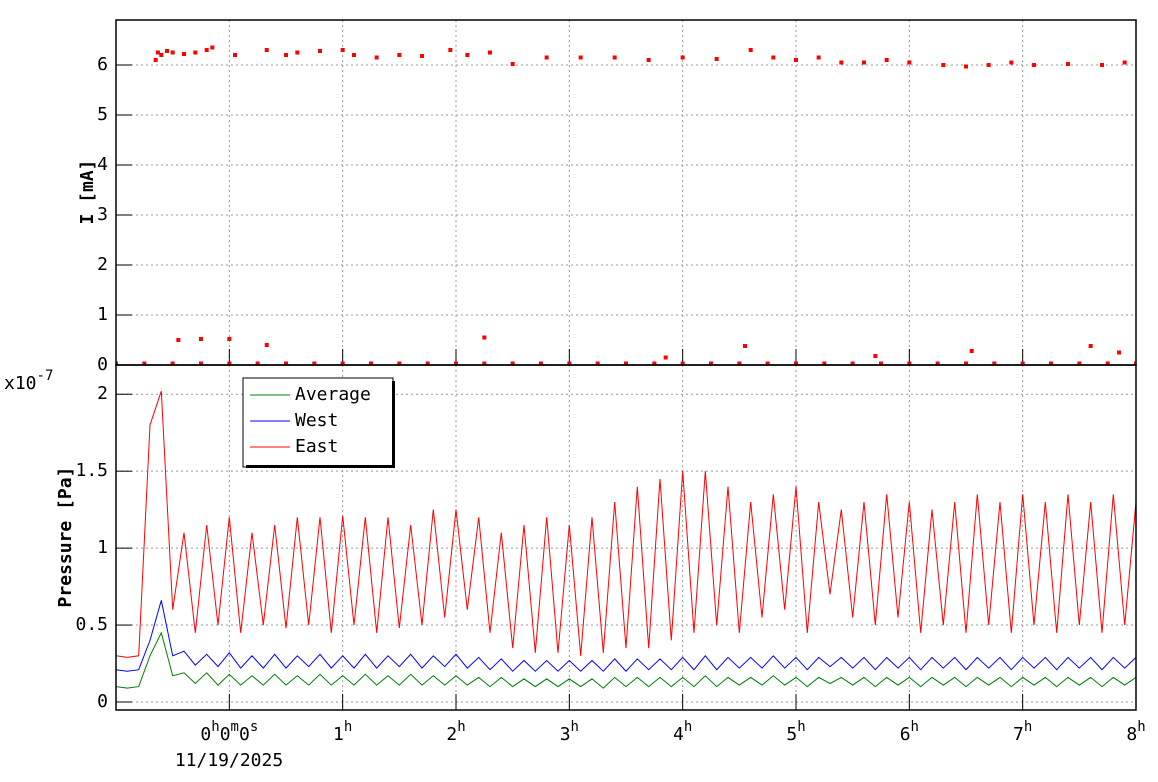 The width and height of the screenshot is (1158, 782). Describe the element at coordinates (229, 732) in the screenshot. I see `x-tick-label: 0h0m0s` at that location.